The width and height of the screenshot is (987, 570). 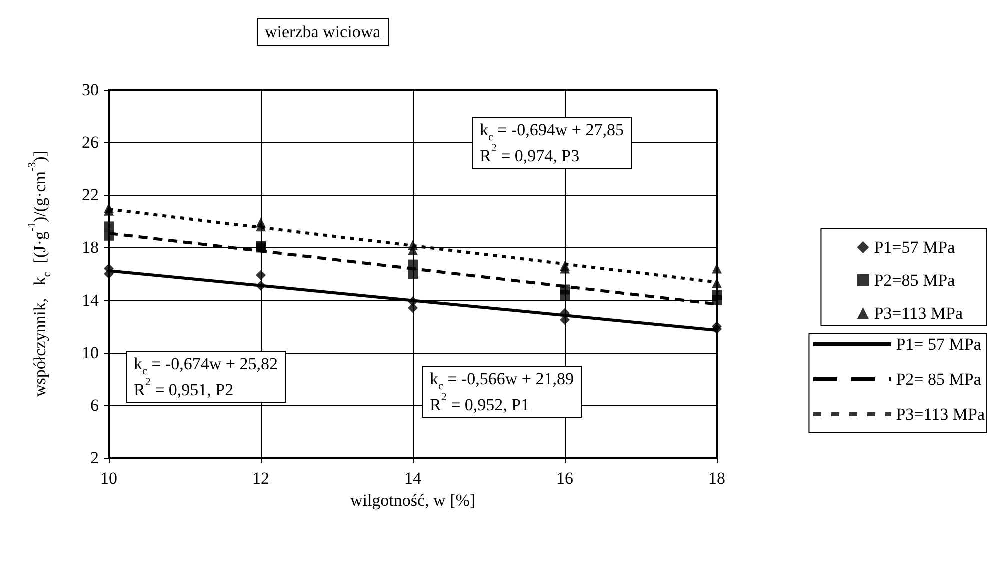 I want to click on x-tick-label: 12, so click(x=261, y=478).